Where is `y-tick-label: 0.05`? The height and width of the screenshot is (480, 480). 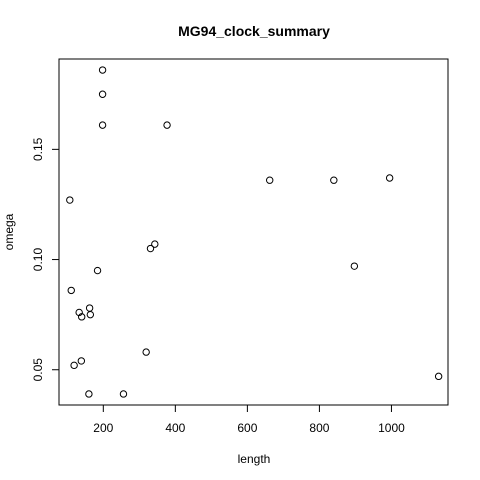
y-tick-label: 0.05 is located at coordinates (38, 370).